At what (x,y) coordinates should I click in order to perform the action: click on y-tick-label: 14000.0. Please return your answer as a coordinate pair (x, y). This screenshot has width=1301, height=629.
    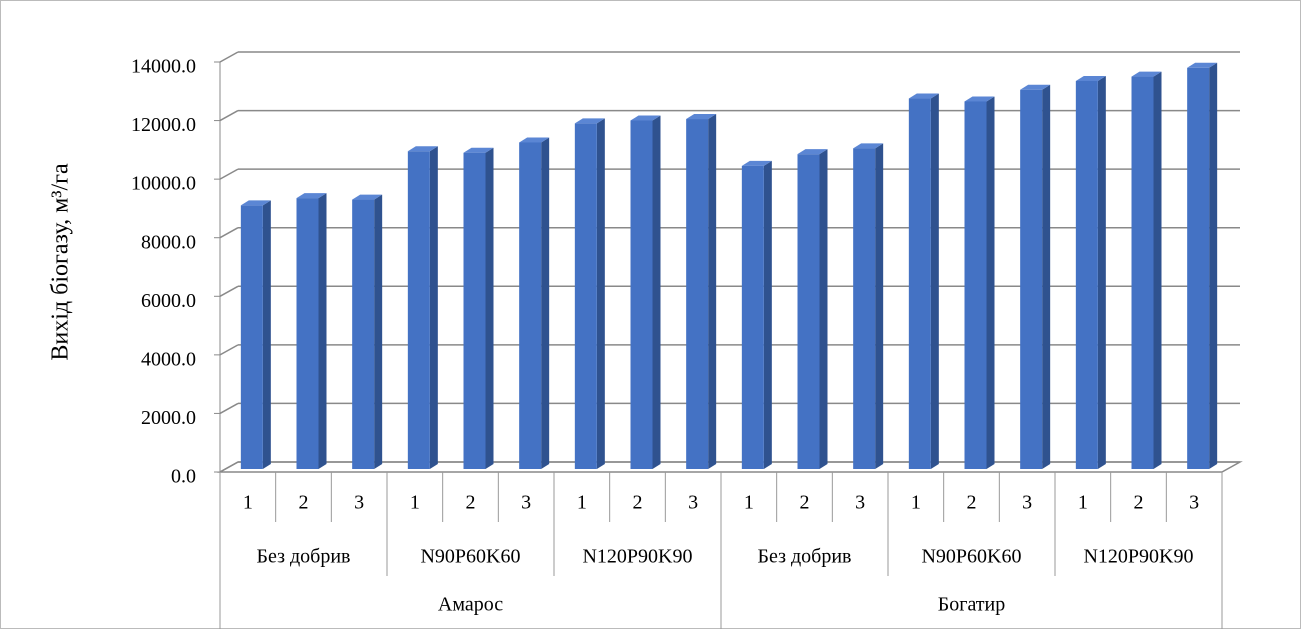
    Looking at the image, I should click on (163, 67).